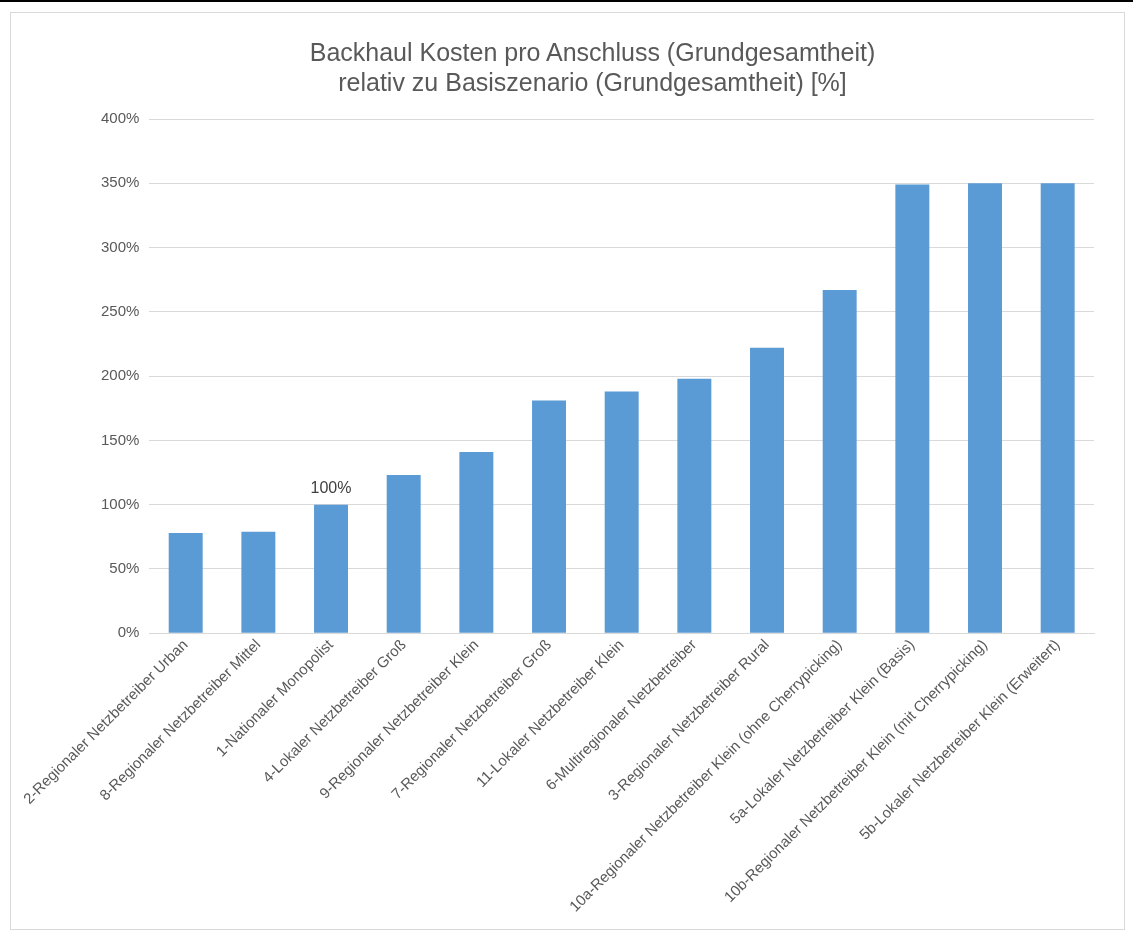  What do you see at coordinates (120, 118) in the screenshot?
I see `y-tick-label: 400%` at bounding box center [120, 118].